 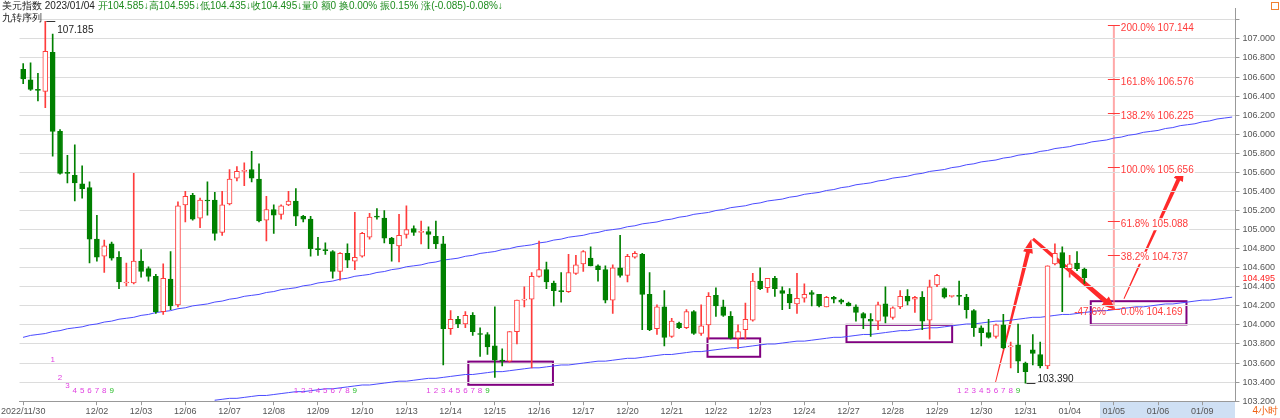 What do you see at coordinates (1259, 133) in the screenshot?
I see `y-tick-label: 106.000` at bounding box center [1259, 133].